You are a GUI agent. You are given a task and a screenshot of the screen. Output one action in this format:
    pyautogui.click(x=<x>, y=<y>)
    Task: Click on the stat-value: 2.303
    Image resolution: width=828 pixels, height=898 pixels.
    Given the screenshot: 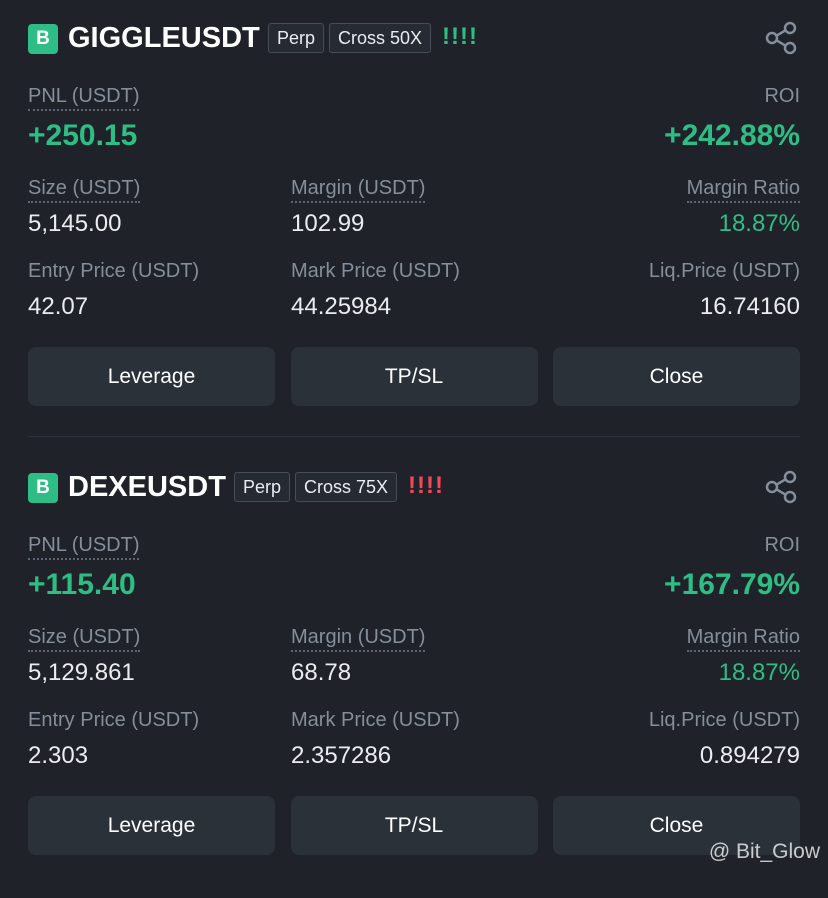 What is the action you would take?
    pyautogui.click(x=58, y=755)
    